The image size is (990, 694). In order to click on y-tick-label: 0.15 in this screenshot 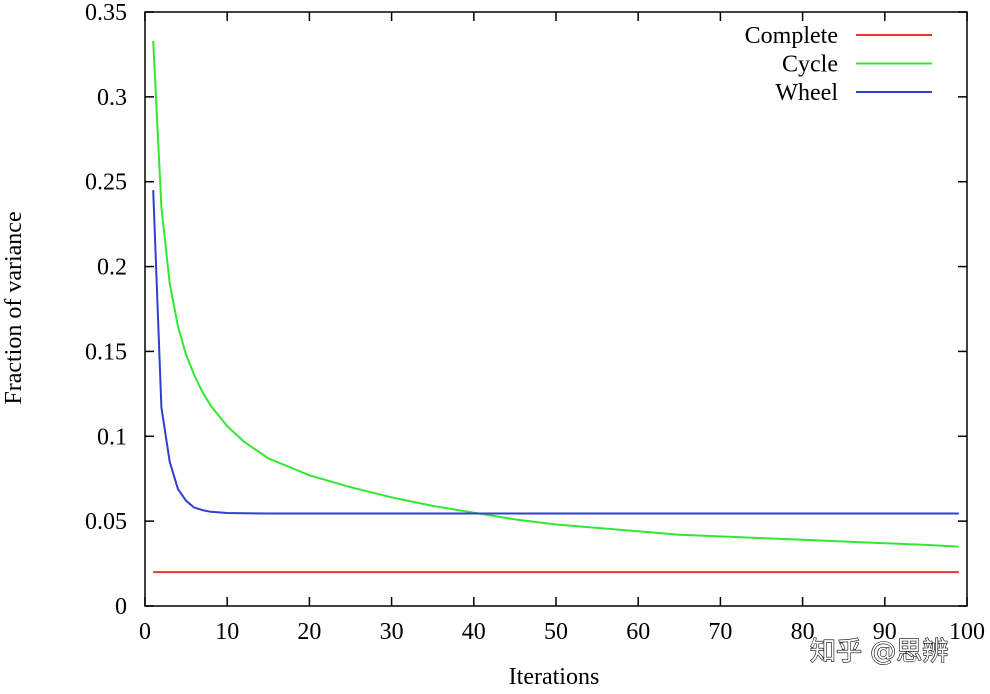, I will do `click(106, 352)`.